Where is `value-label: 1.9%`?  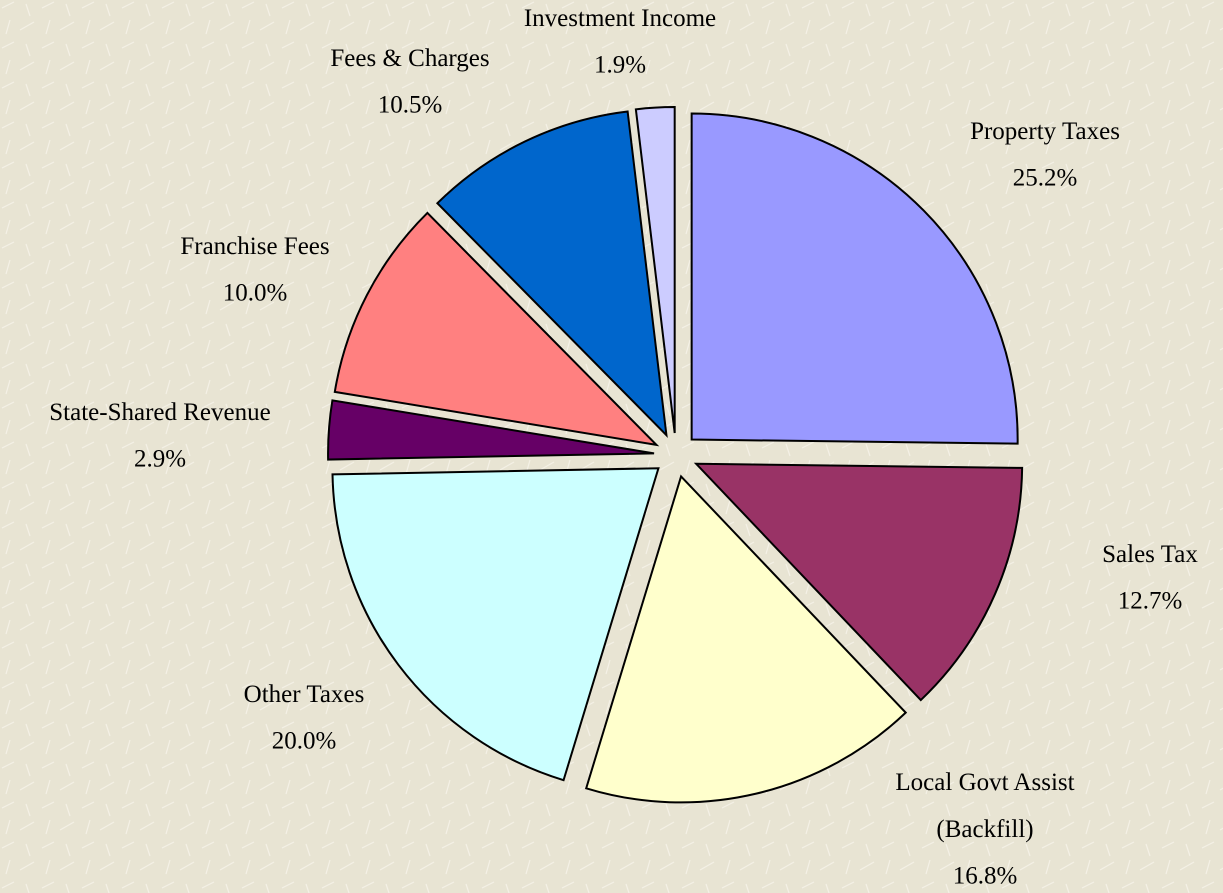 value-label: 1.9% is located at coordinates (620, 65).